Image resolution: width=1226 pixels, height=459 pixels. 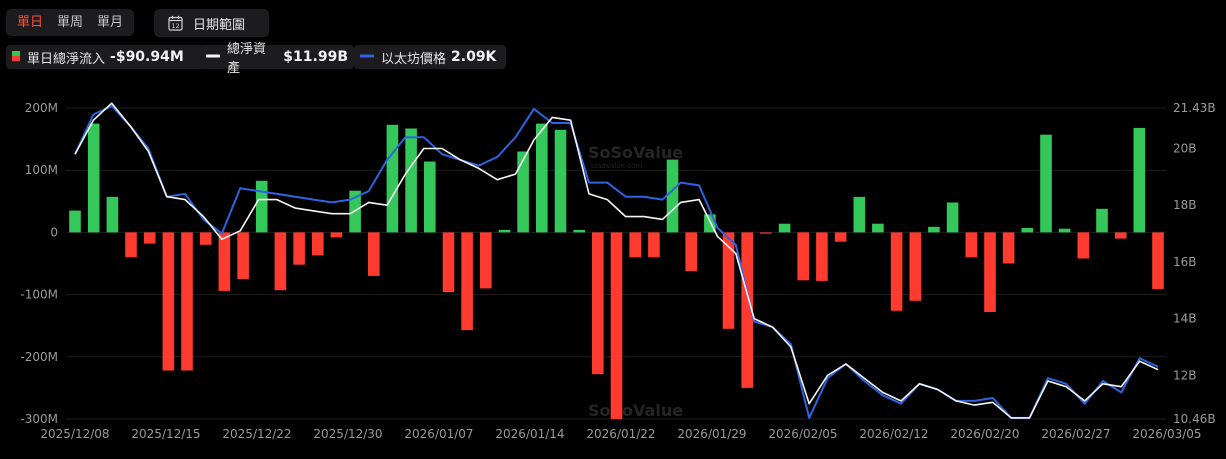 What do you see at coordinates (414, 59) in the screenshot?
I see `legend-label: 以太坊價格` at bounding box center [414, 59].